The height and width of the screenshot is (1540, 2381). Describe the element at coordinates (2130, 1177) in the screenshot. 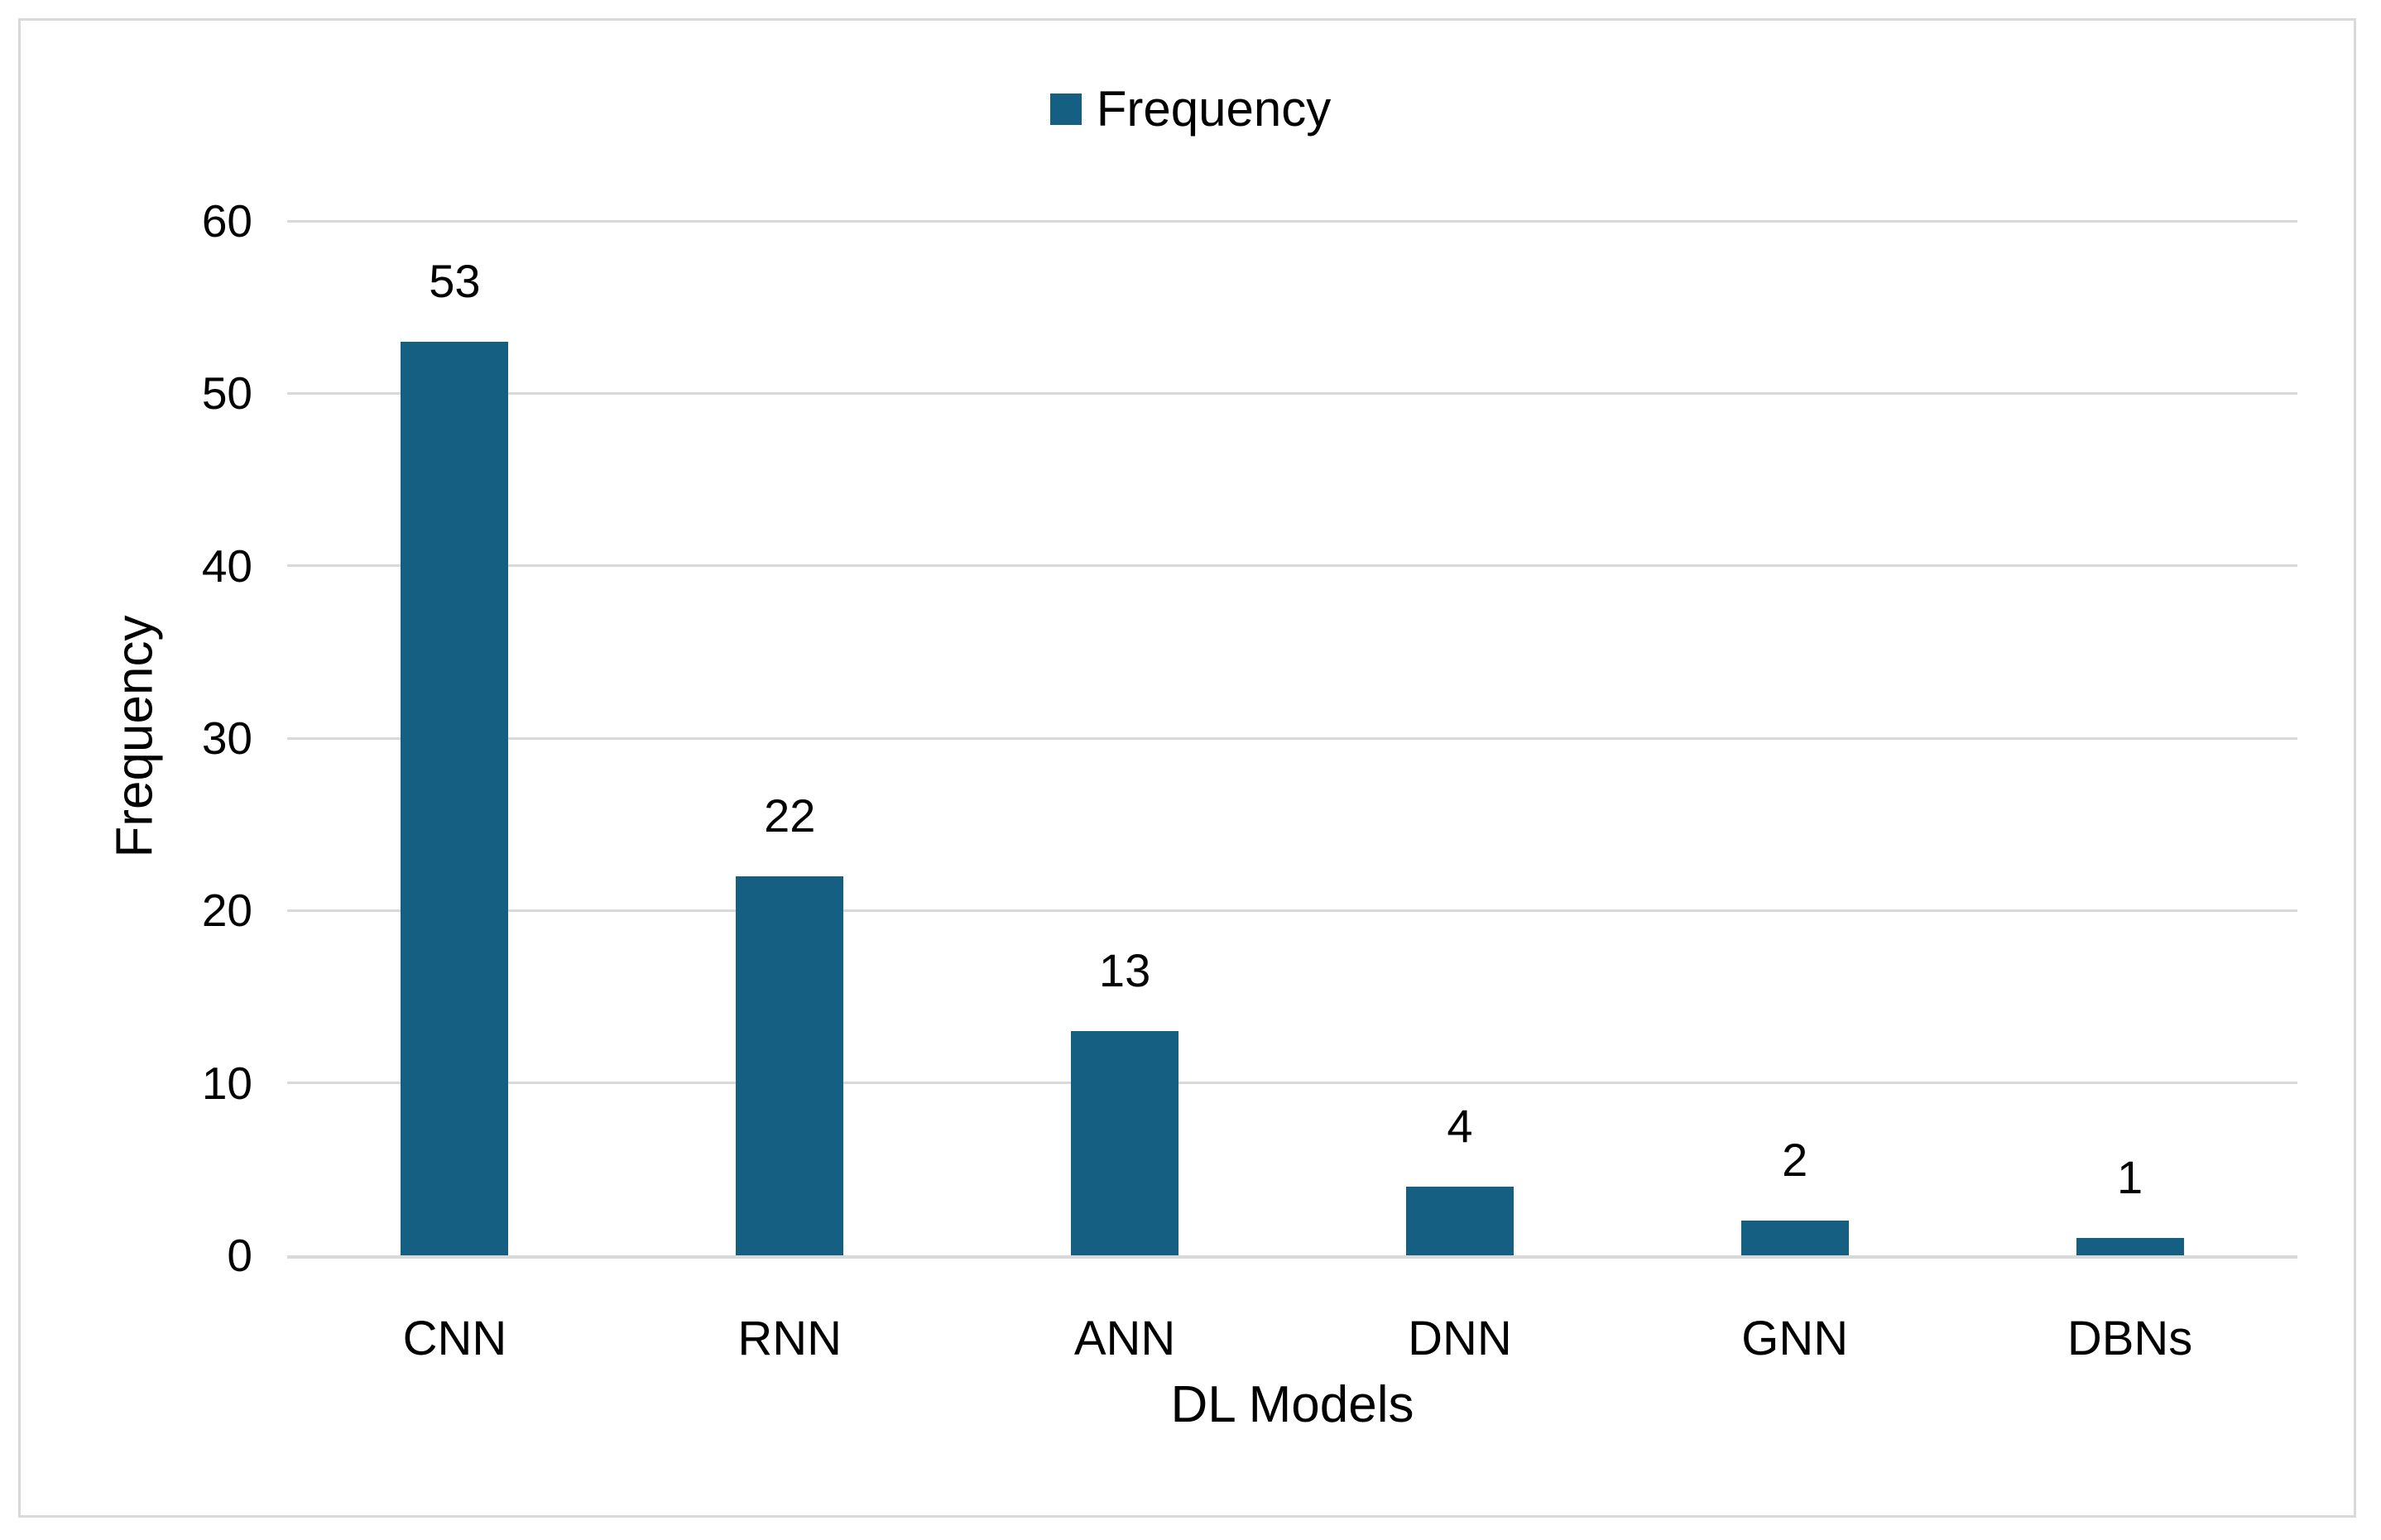

I see `bar-value-label-dbns: 1` at that location.